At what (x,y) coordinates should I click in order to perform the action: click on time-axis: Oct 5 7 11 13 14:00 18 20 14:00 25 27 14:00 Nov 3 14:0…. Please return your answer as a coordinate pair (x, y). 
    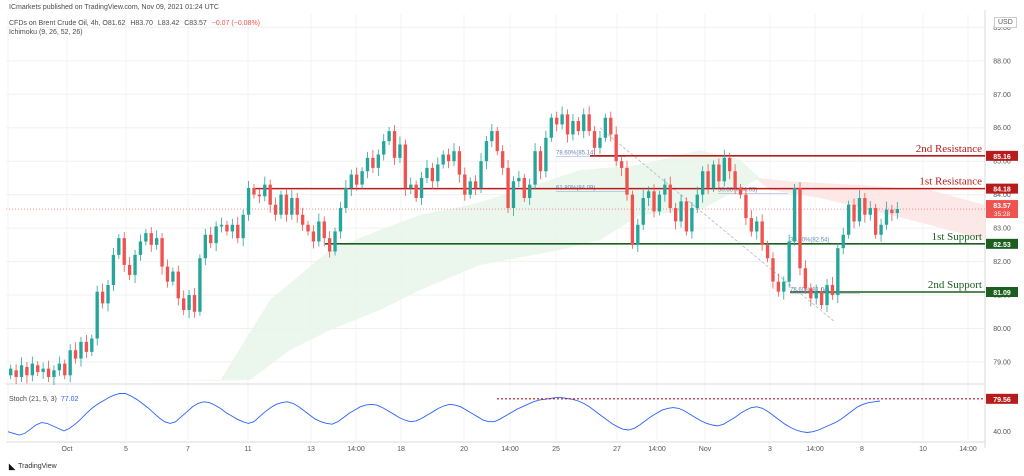
    Looking at the image, I should click on (519, 449).